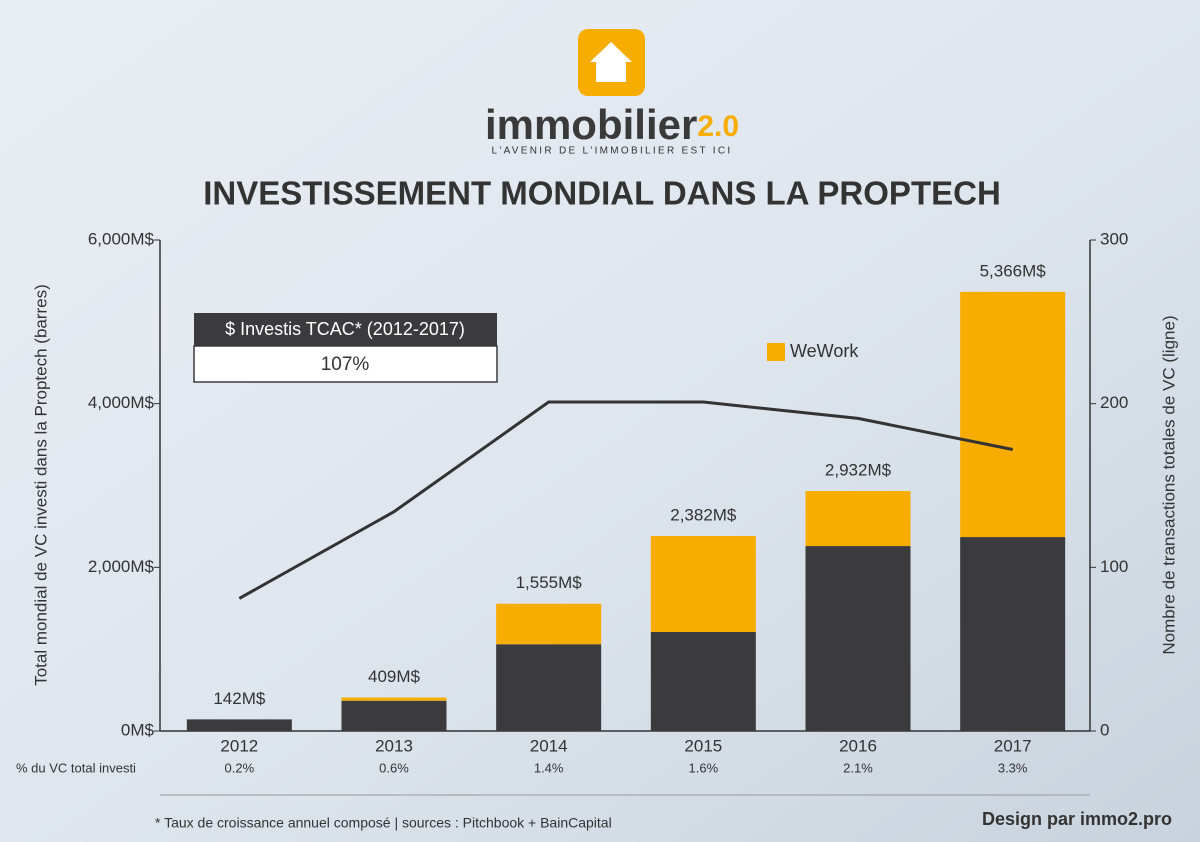  What do you see at coordinates (703, 745) in the screenshot?
I see `x-tick-label: 2015` at bounding box center [703, 745].